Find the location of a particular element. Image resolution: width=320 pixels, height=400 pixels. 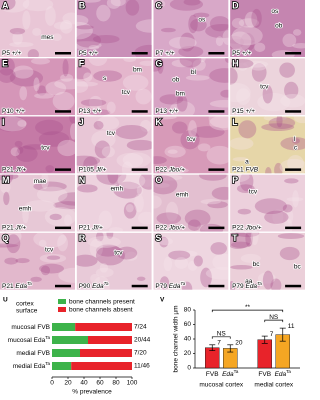

micrograph is located at coordinates (267, 28).